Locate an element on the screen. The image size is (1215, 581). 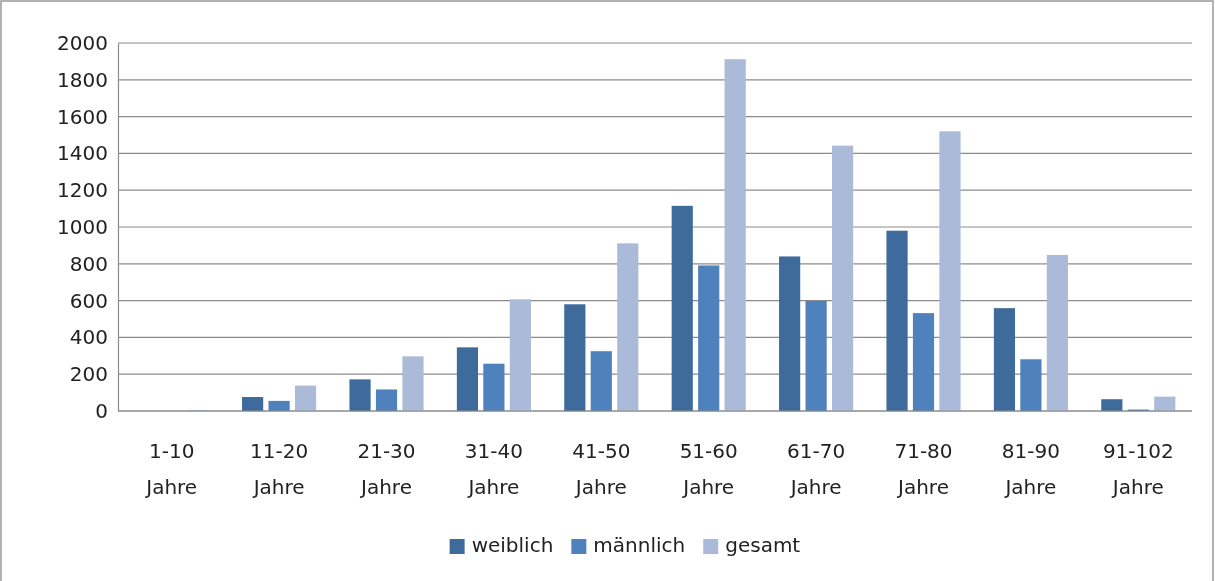
y-tick-label: 200 is located at coordinates (88, 374).